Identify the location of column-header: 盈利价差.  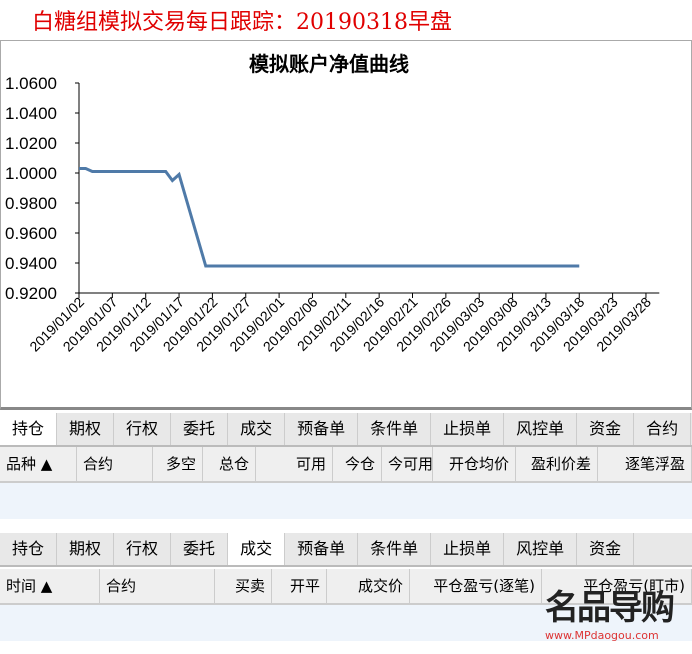
(557, 464).